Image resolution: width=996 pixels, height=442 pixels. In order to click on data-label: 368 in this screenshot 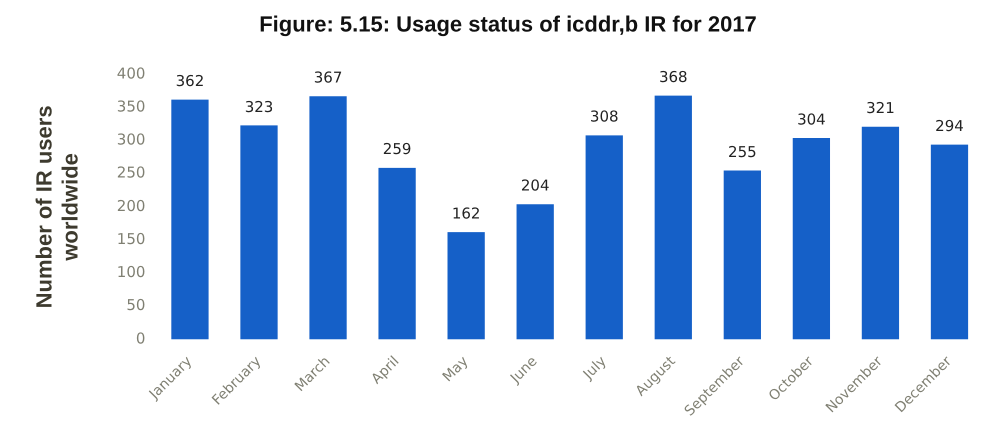, I will do `click(673, 77)`.